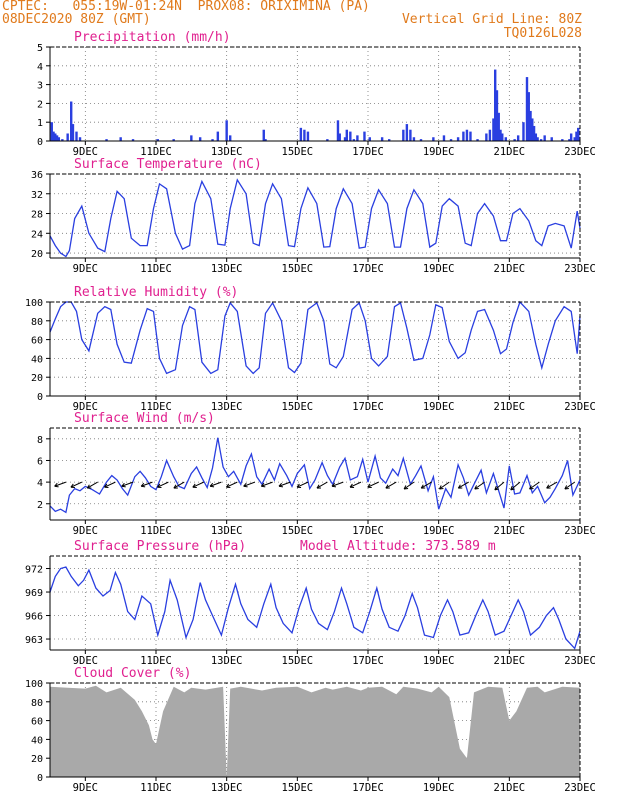 This screenshot has width=618, height=800. Describe the element at coordinates (298, 531) in the screenshot. I see `wind-xtick-label: 15DEC` at that location.